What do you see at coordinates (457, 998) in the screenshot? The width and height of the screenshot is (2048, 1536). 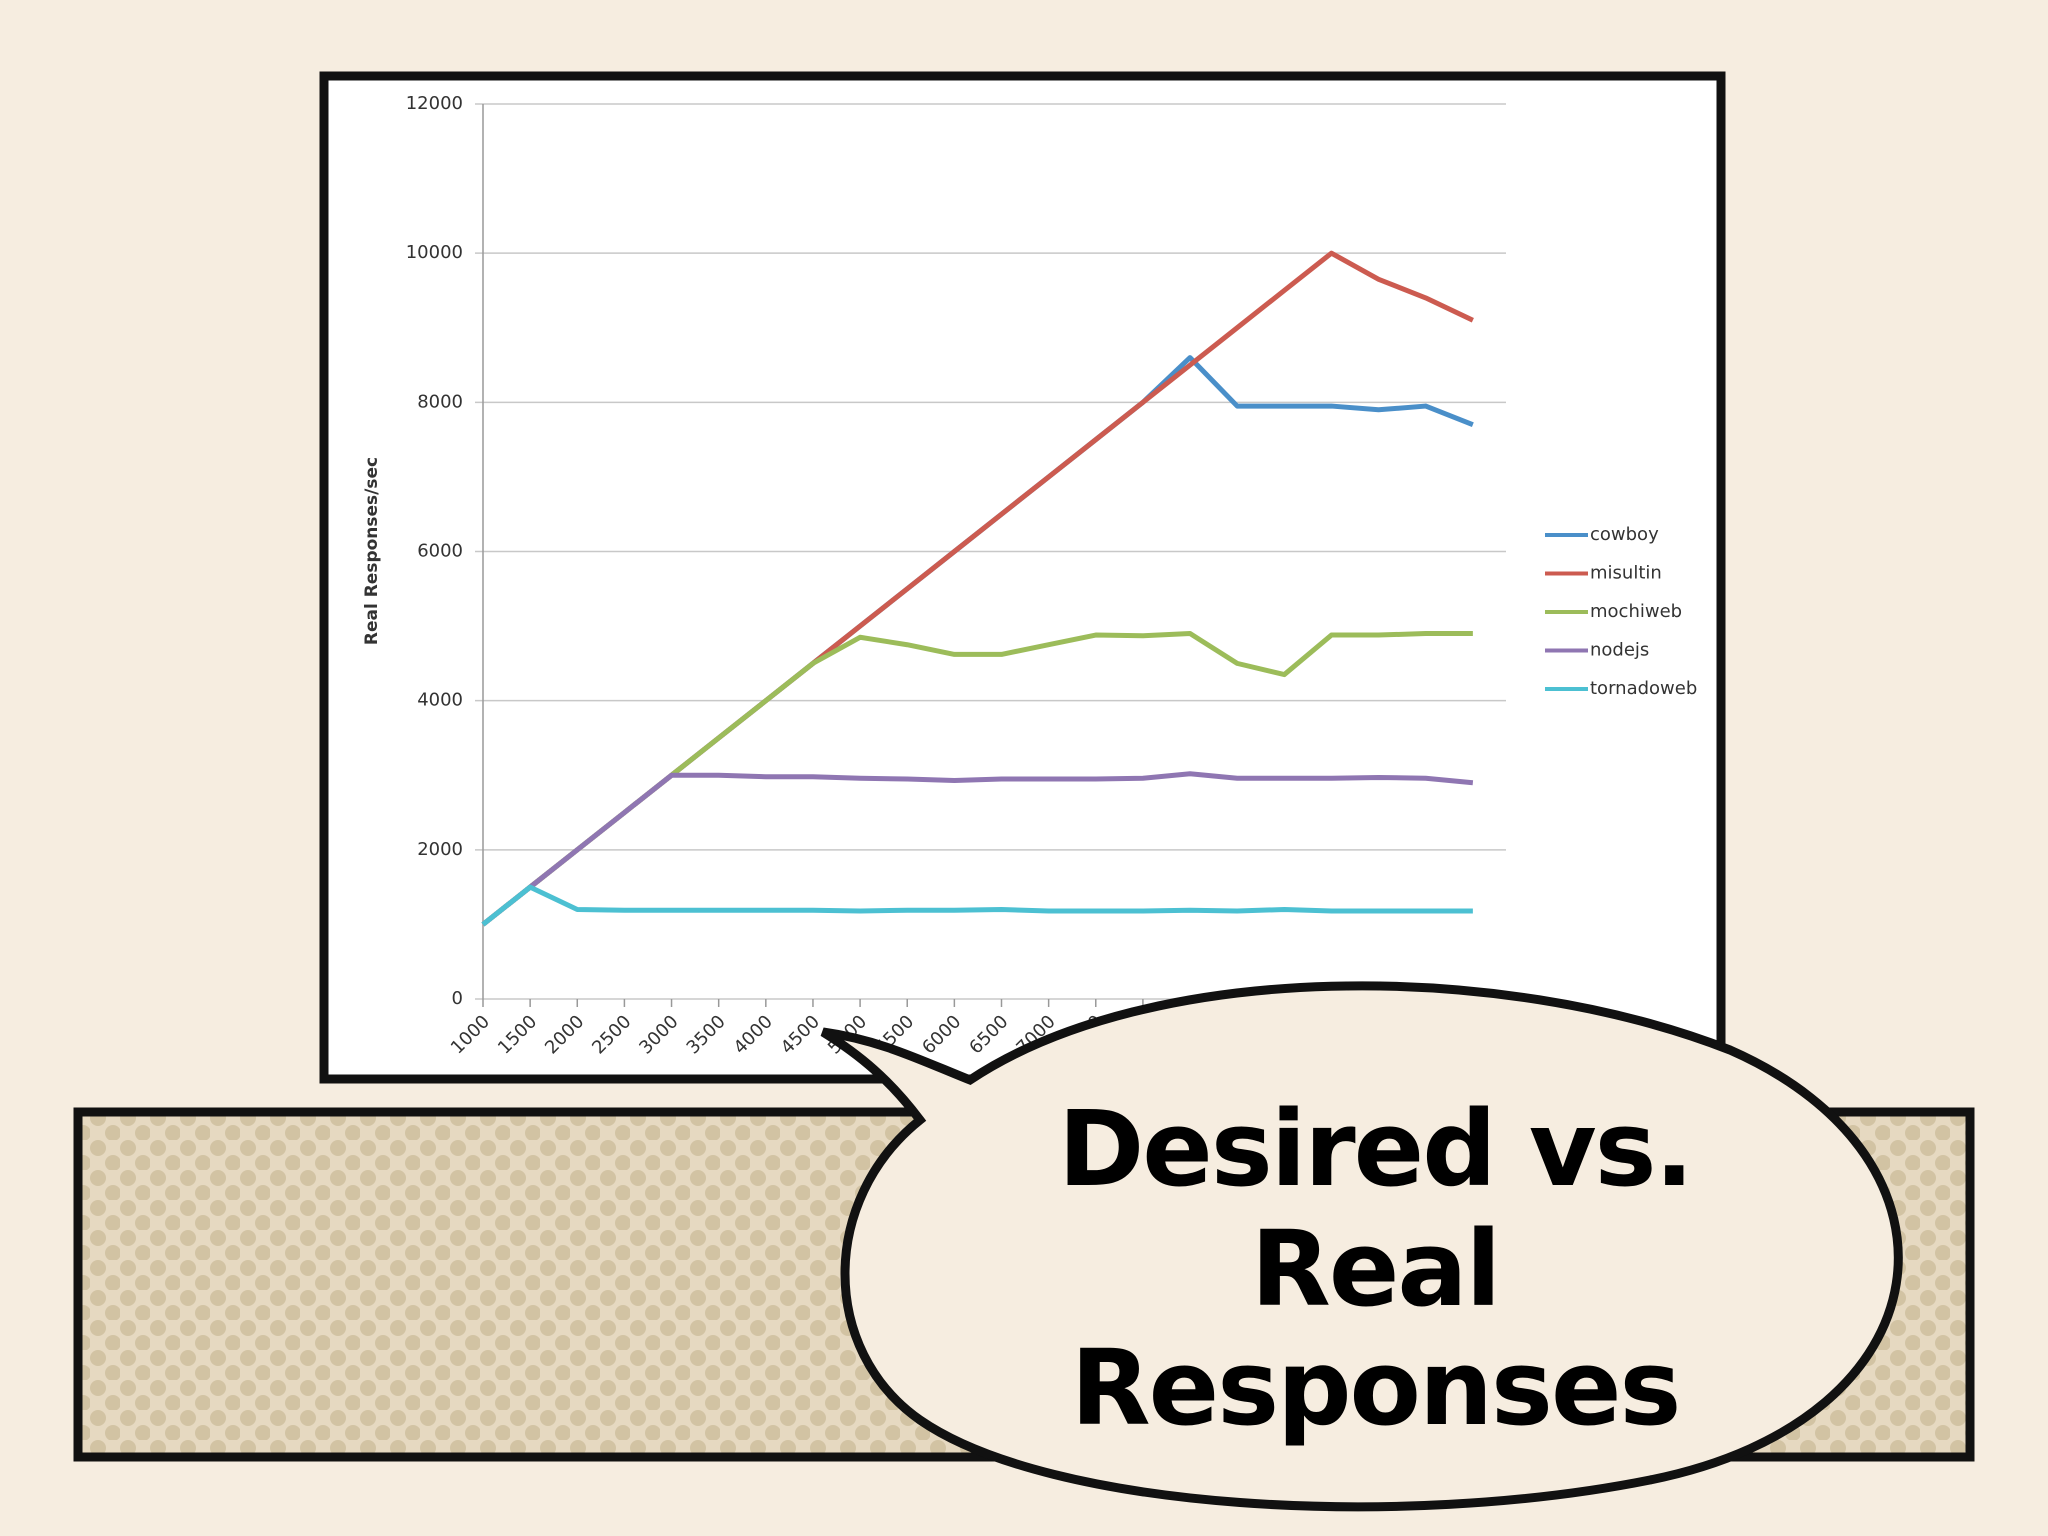 I see `y-tick-label: 0` at bounding box center [457, 998].